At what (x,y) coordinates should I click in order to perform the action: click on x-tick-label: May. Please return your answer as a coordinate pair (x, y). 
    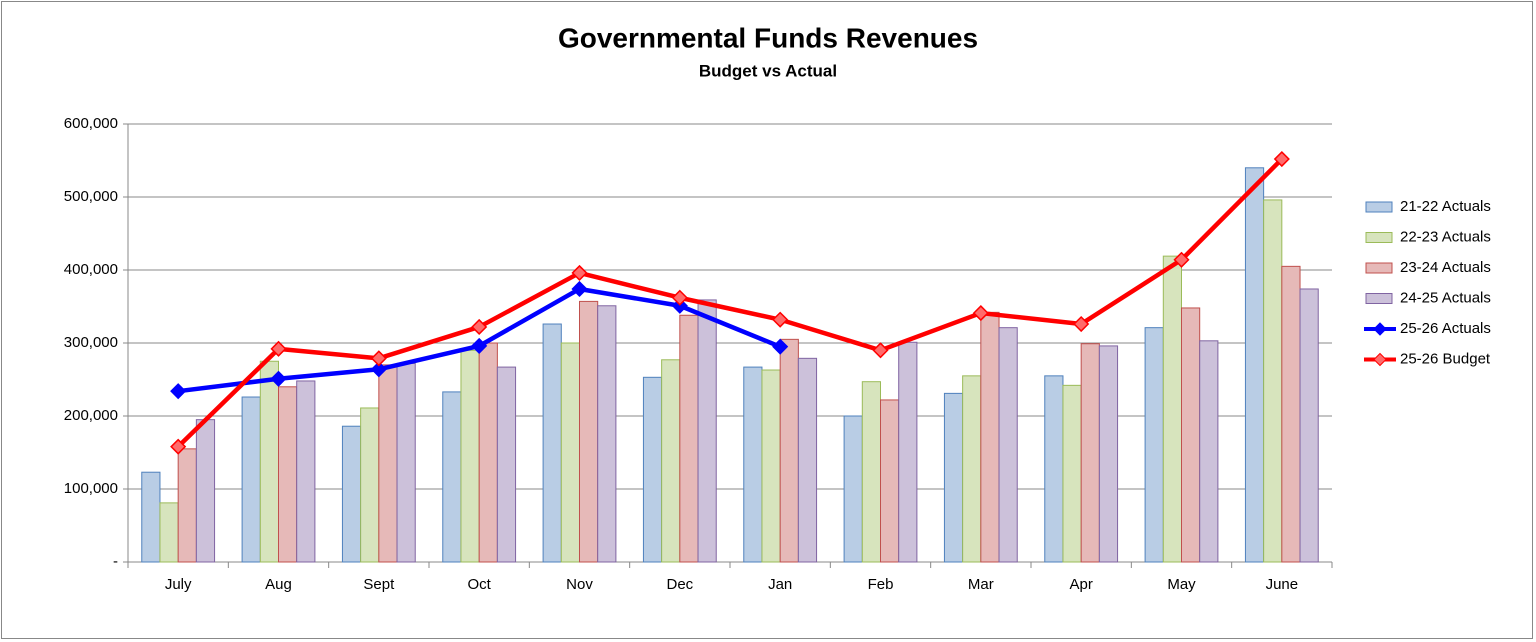
    Looking at the image, I should click on (1181, 584).